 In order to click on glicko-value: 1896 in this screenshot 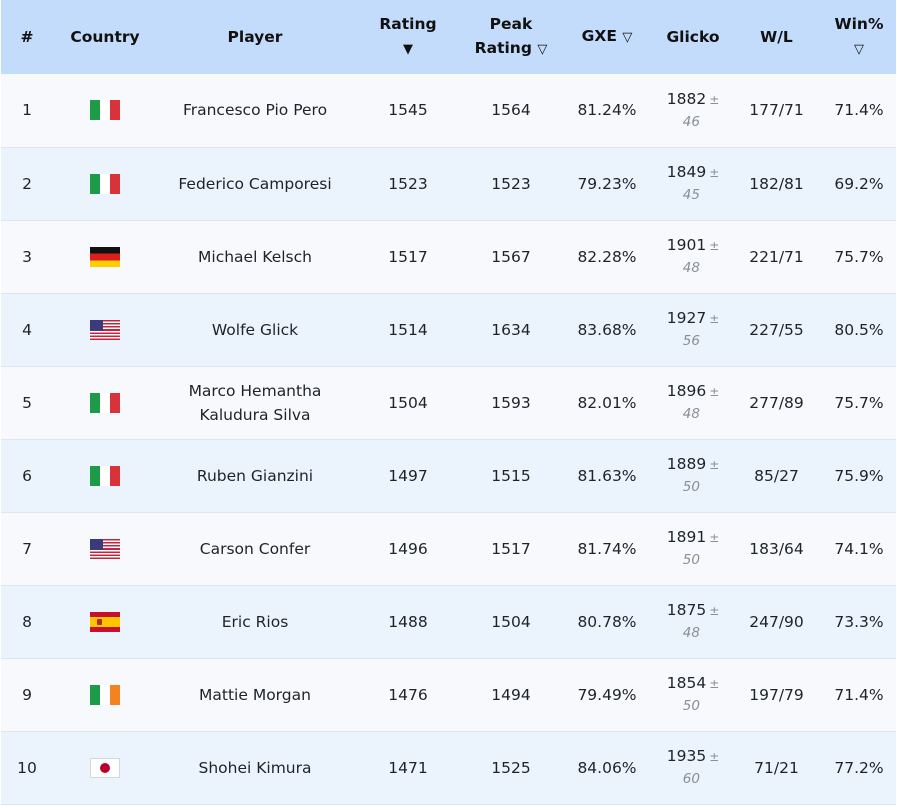, I will do `click(686, 391)`.